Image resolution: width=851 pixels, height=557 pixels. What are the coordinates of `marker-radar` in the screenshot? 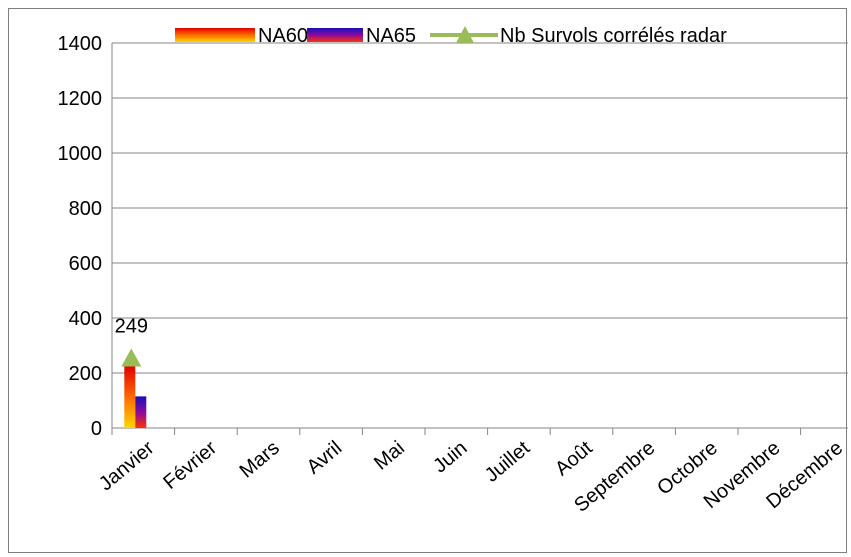 It's located at (131, 357).